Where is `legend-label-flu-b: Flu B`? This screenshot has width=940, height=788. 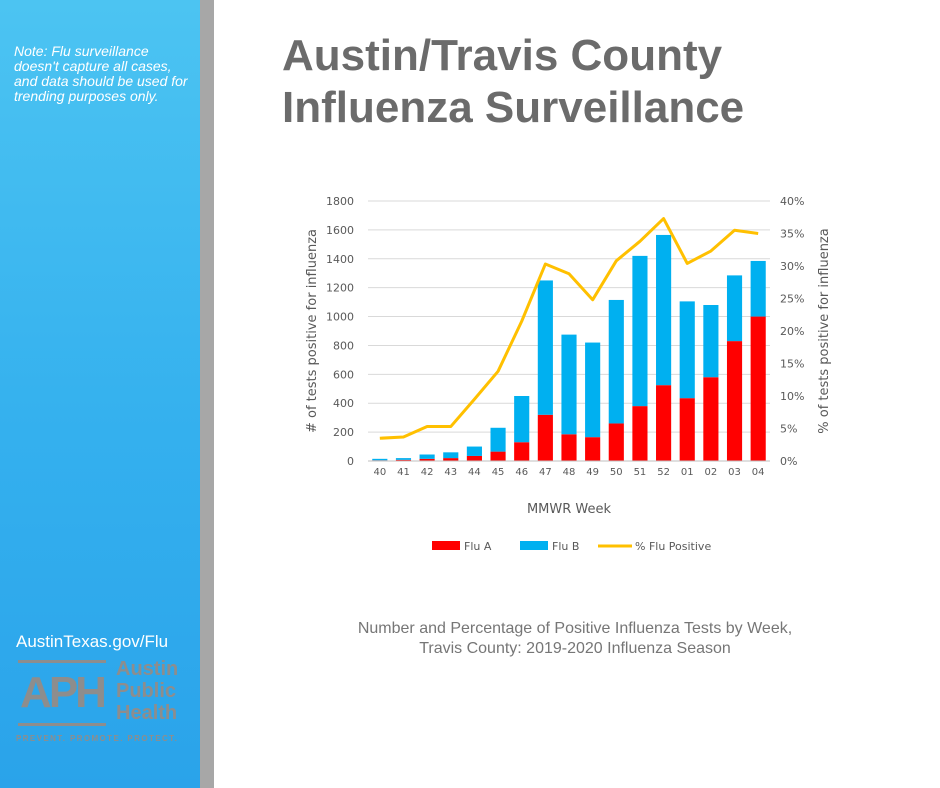 legend-label-flu-b: Flu B is located at coordinates (565, 546).